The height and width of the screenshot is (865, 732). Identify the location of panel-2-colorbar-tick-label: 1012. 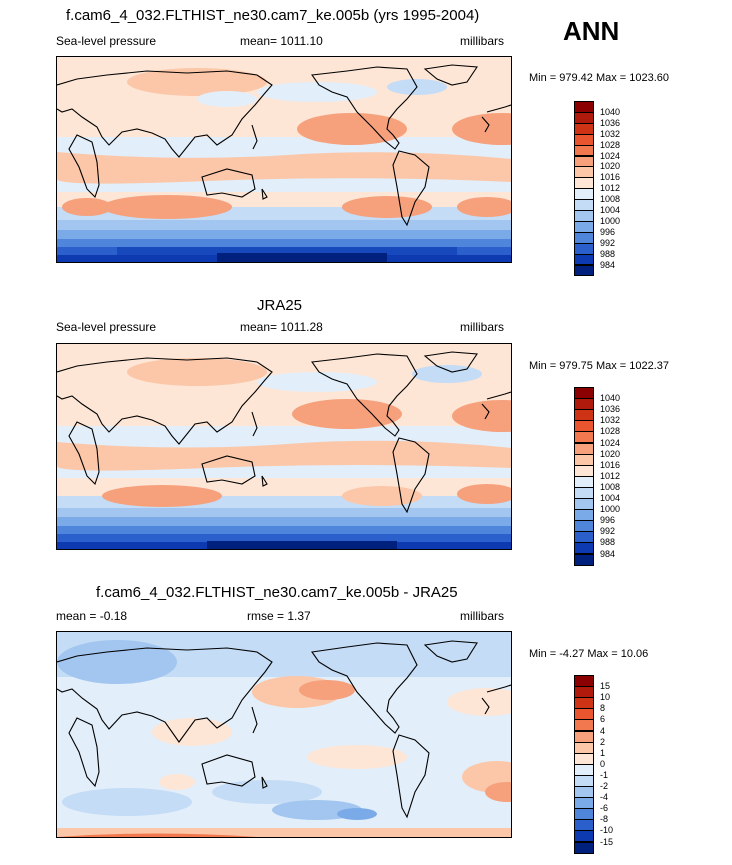
(610, 475).